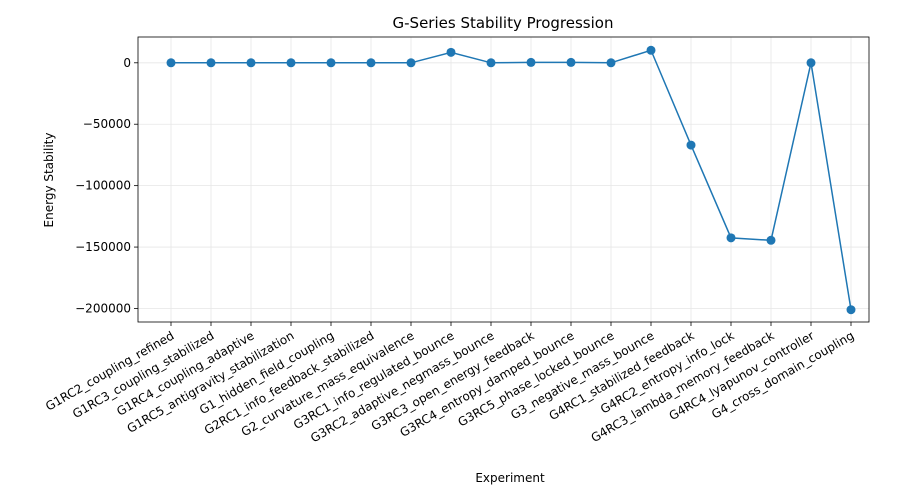  What do you see at coordinates (127, 63) in the screenshot?
I see `y-tick-label: 0` at bounding box center [127, 63].